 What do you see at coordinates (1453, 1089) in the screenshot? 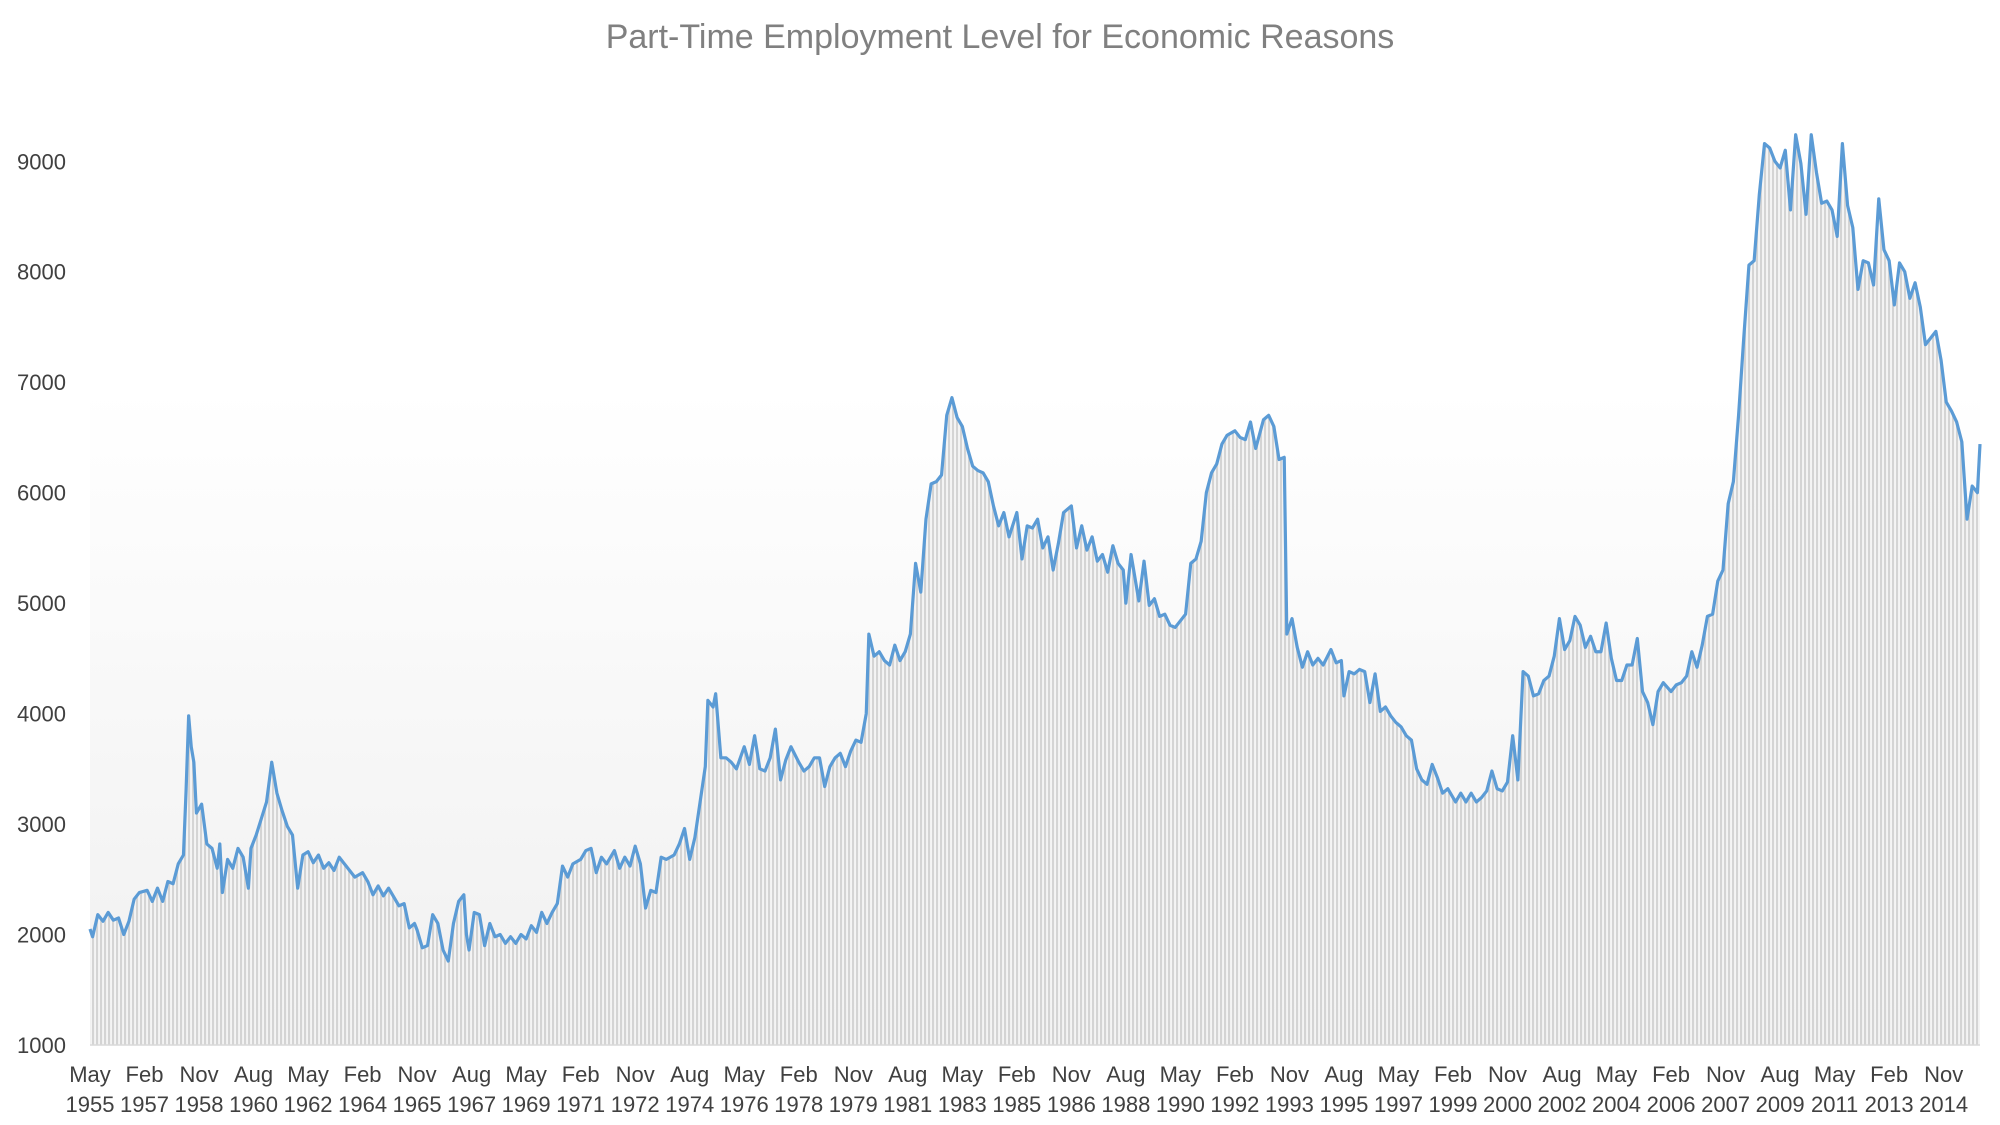
I see `x-tick-label: Feb 1999` at bounding box center [1453, 1089].